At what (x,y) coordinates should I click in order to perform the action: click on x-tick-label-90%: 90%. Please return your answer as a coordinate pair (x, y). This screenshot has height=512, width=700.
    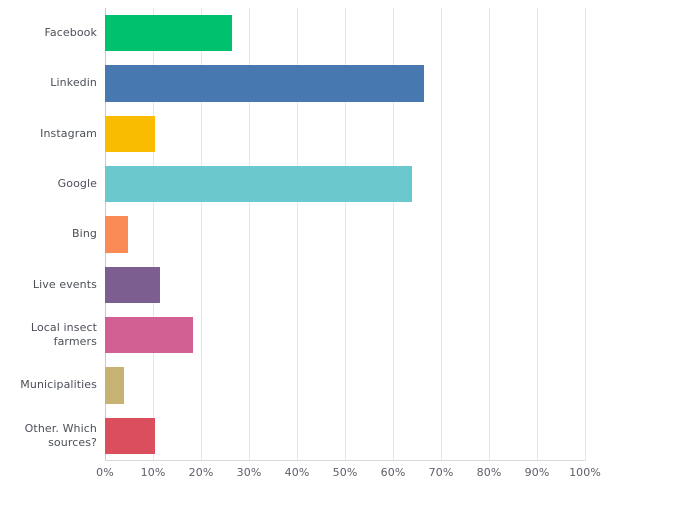
    Looking at the image, I should click on (537, 472).